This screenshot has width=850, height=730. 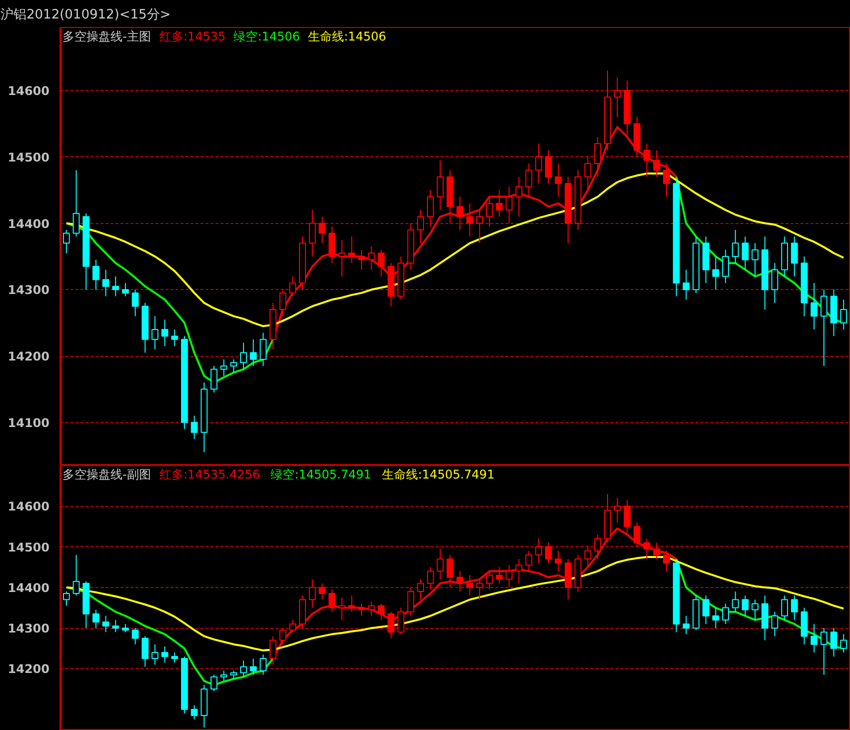 I want to click on chart-title: 沪铝2012(010912)<15分>, so click(x=85, y=14).